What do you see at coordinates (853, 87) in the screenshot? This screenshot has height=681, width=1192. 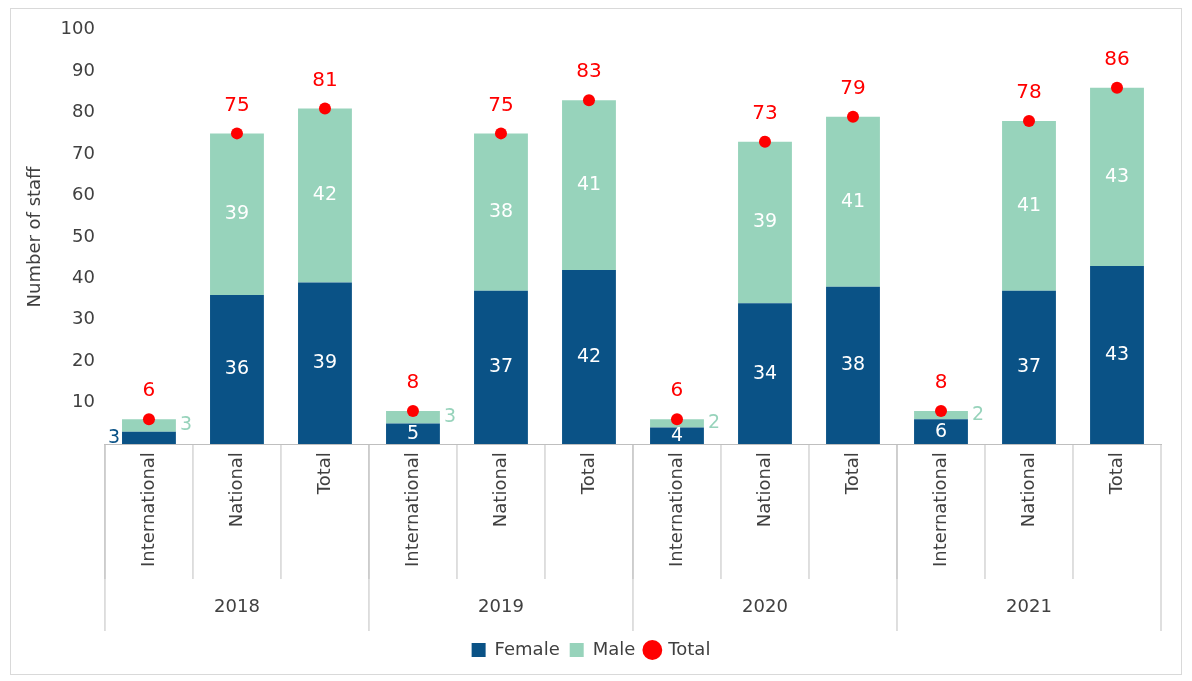 I see `data-label: 79` at bounding box center [853, 87].